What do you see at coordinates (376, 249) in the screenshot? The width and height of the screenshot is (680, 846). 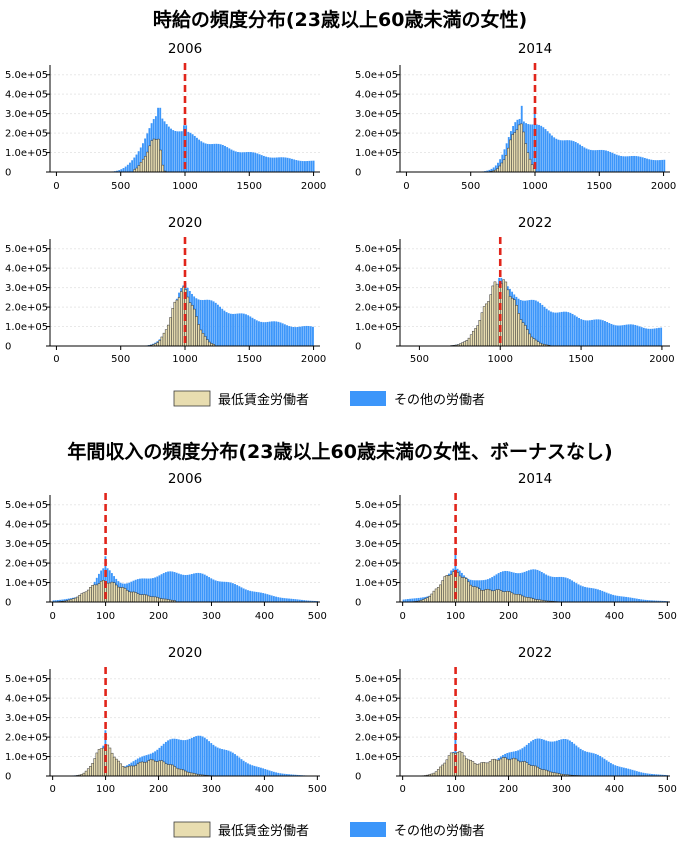 I see `y-tick-label: 5.0e+05` at bounding box center [376, 249].